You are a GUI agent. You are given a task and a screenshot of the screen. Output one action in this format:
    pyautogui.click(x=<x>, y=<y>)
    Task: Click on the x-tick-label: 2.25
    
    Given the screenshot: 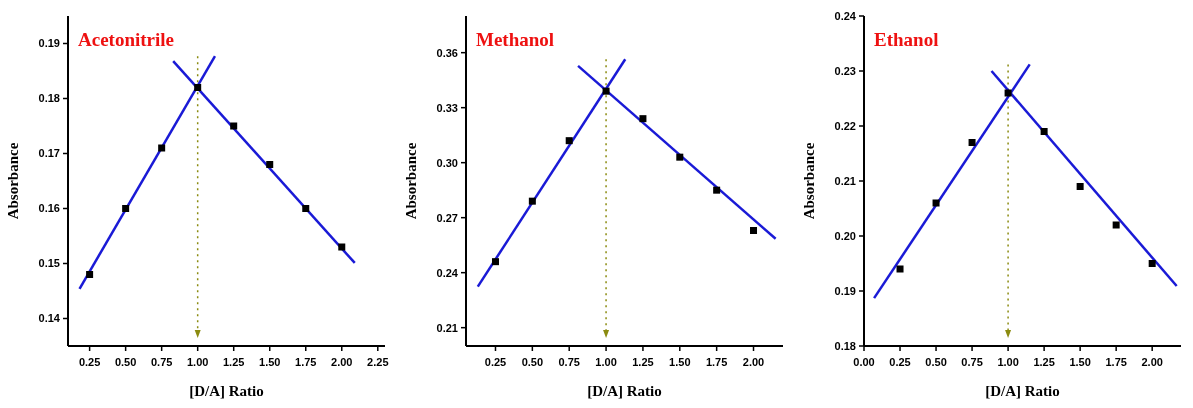 What is the action you would take?
    pyautogui.click(x=378, y=362)
    